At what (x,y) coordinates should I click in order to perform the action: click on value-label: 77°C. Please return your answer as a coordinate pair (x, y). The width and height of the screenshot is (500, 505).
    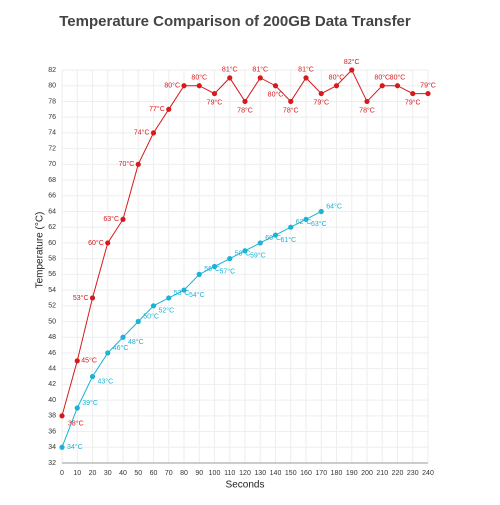
    Looking at the image, I should click on (157, 109).